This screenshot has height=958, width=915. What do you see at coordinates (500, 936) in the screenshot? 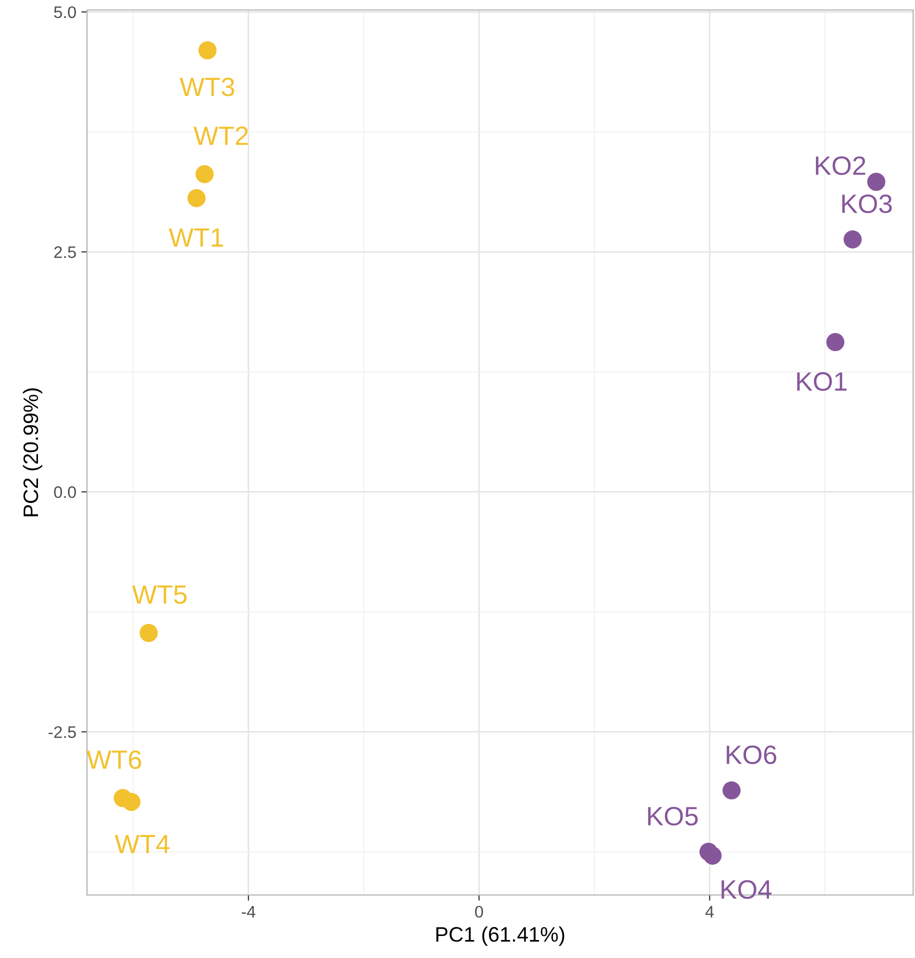
I see `x-axis-title: PC1 (61.41%)` at bounding box center [500, 936].